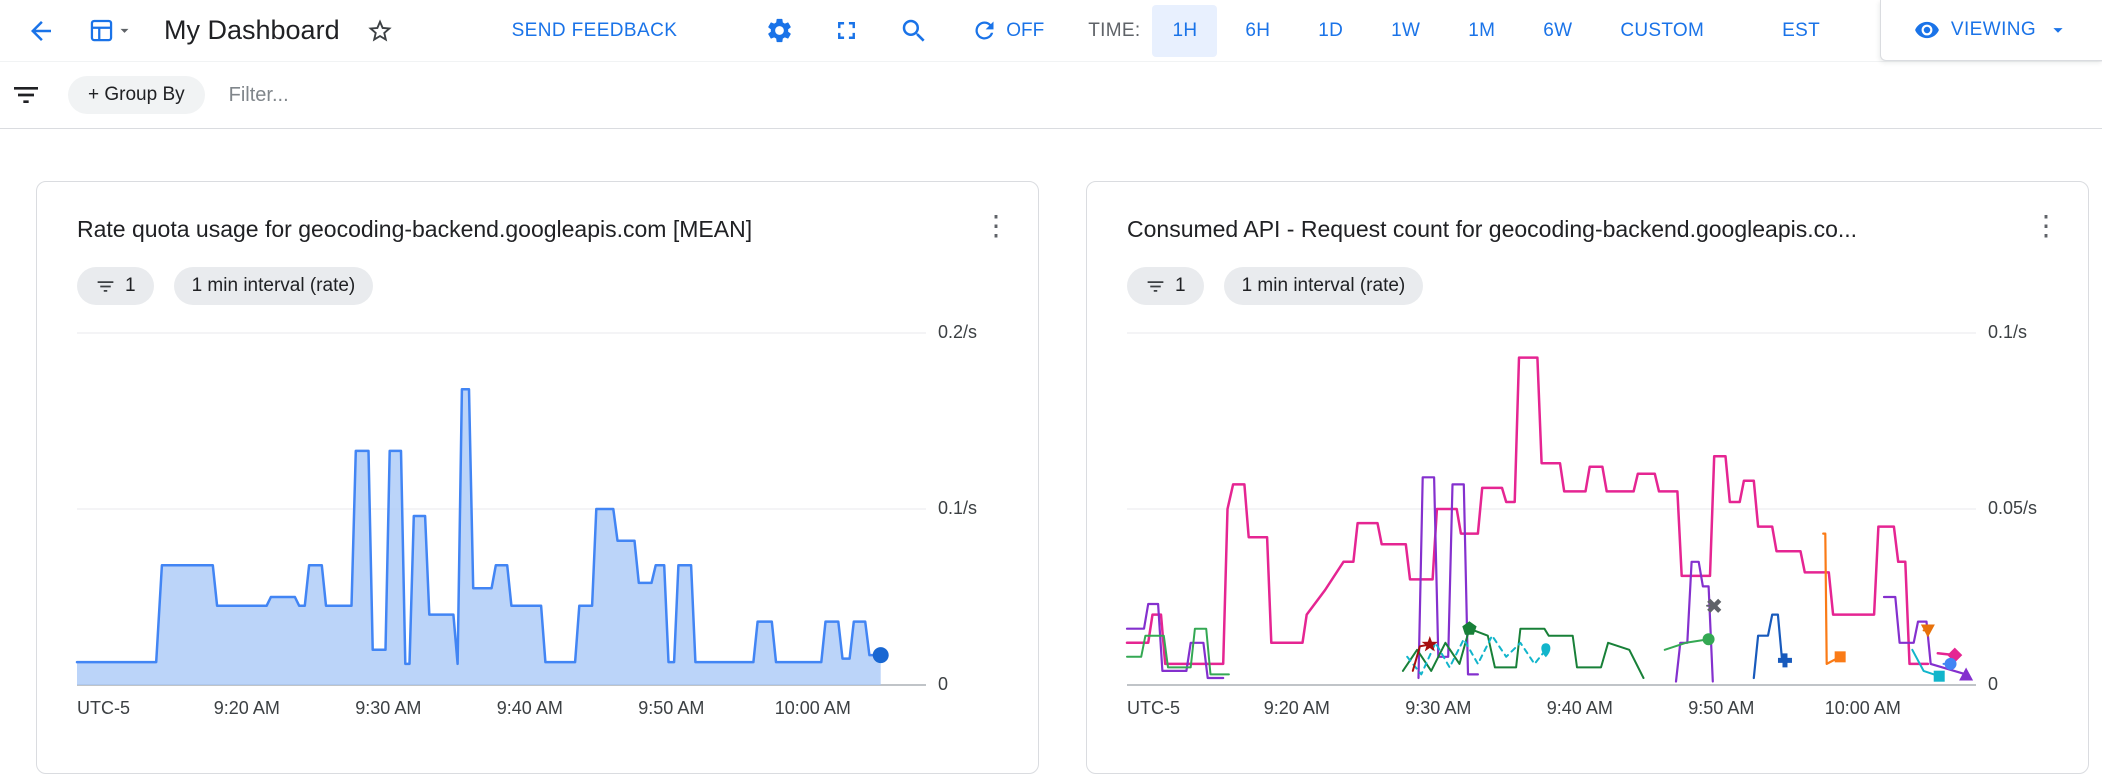 This screenshot has height=780, width=2102. Describe the element at coordinates (1405, 31) in the screenshot. I see `time-range-1w: 1W` at that location.